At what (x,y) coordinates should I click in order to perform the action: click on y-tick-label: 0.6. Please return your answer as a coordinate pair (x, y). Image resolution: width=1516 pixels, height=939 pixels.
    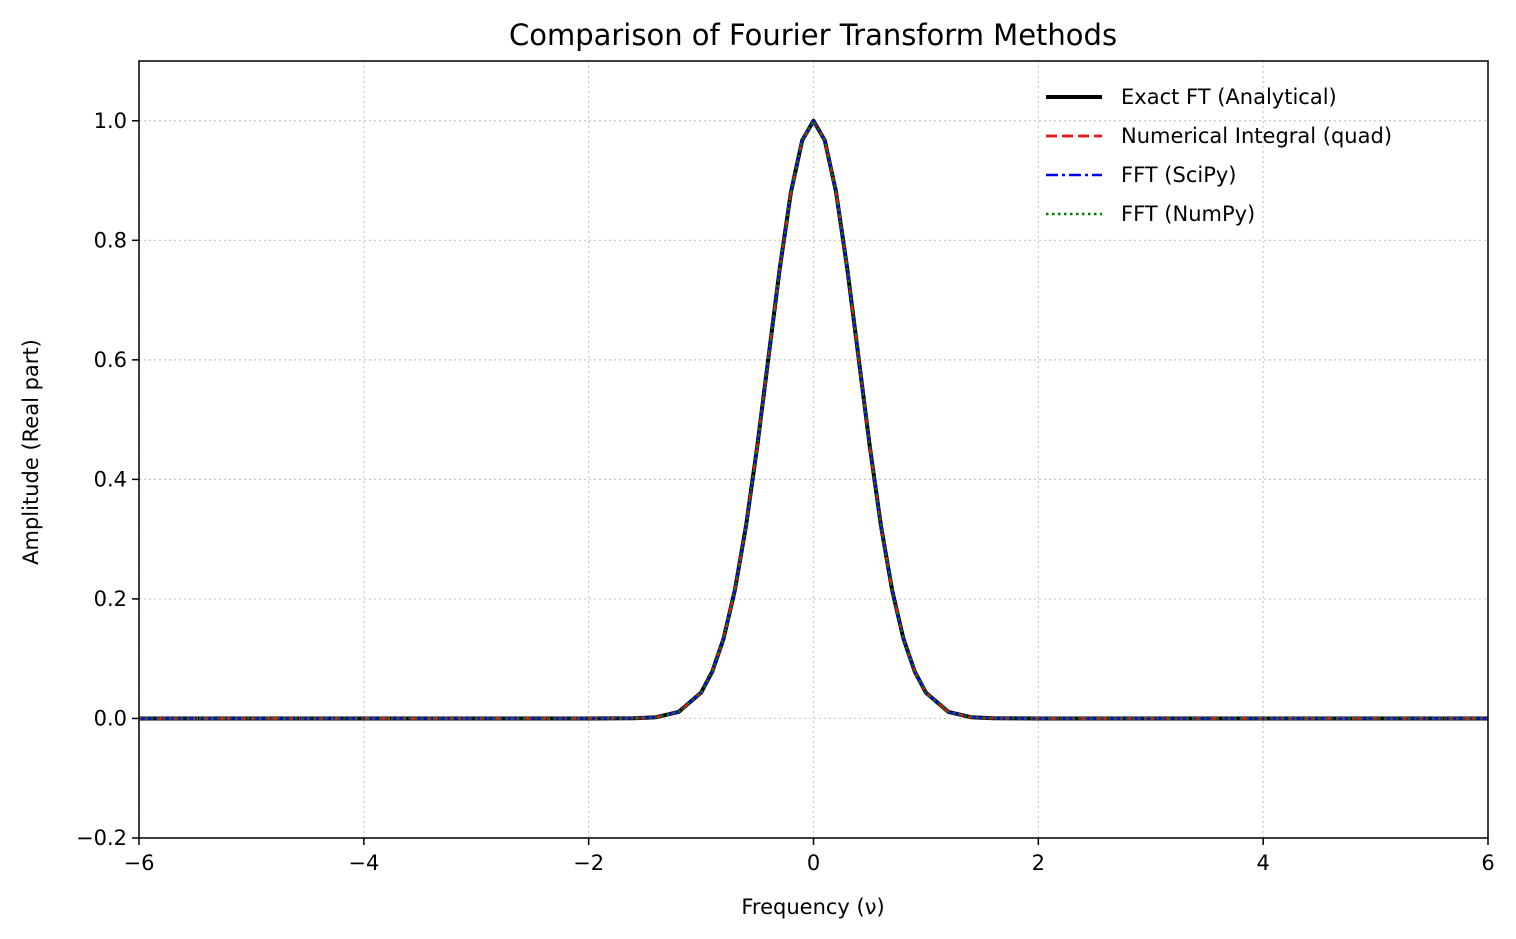
    Looking at the image, I should click on (110, 360).